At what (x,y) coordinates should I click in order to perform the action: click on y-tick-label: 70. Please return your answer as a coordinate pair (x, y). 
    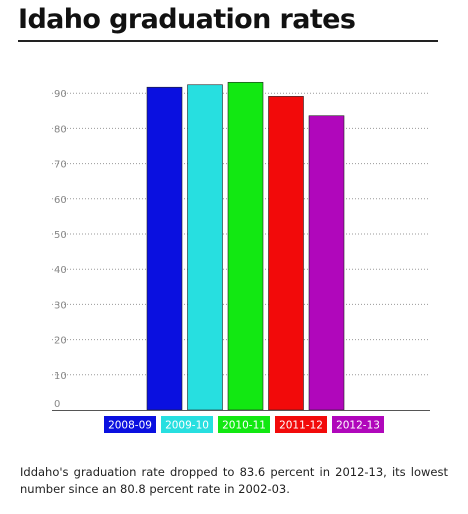
    Looking at the image, I should click on (60, 165).